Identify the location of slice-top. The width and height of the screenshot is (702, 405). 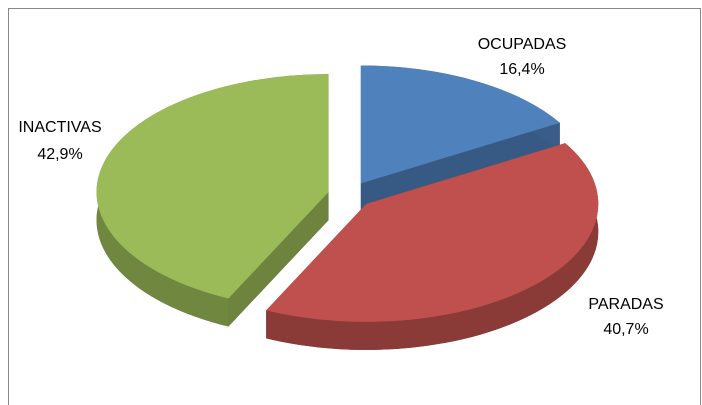
(460, 124).